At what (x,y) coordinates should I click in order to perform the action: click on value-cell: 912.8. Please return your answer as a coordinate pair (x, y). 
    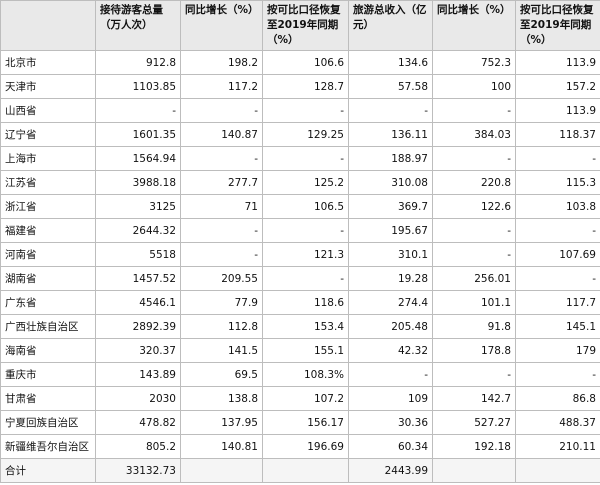
    Looking at the image, I should click on (138, 62).